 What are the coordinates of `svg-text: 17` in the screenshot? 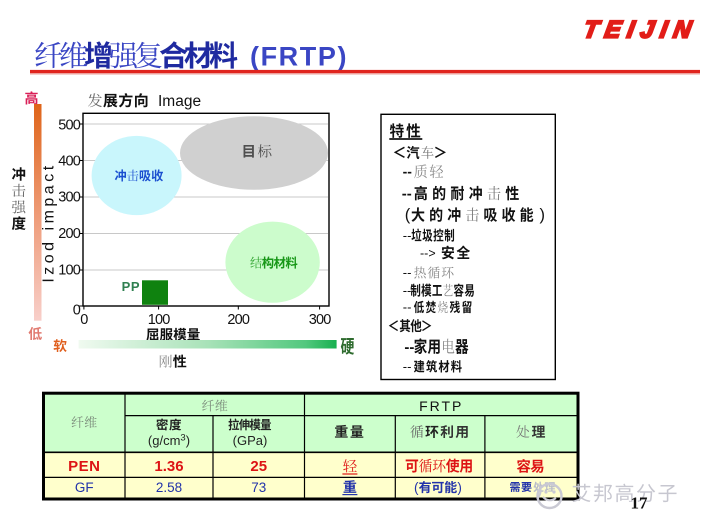 It's located at (640, 503).